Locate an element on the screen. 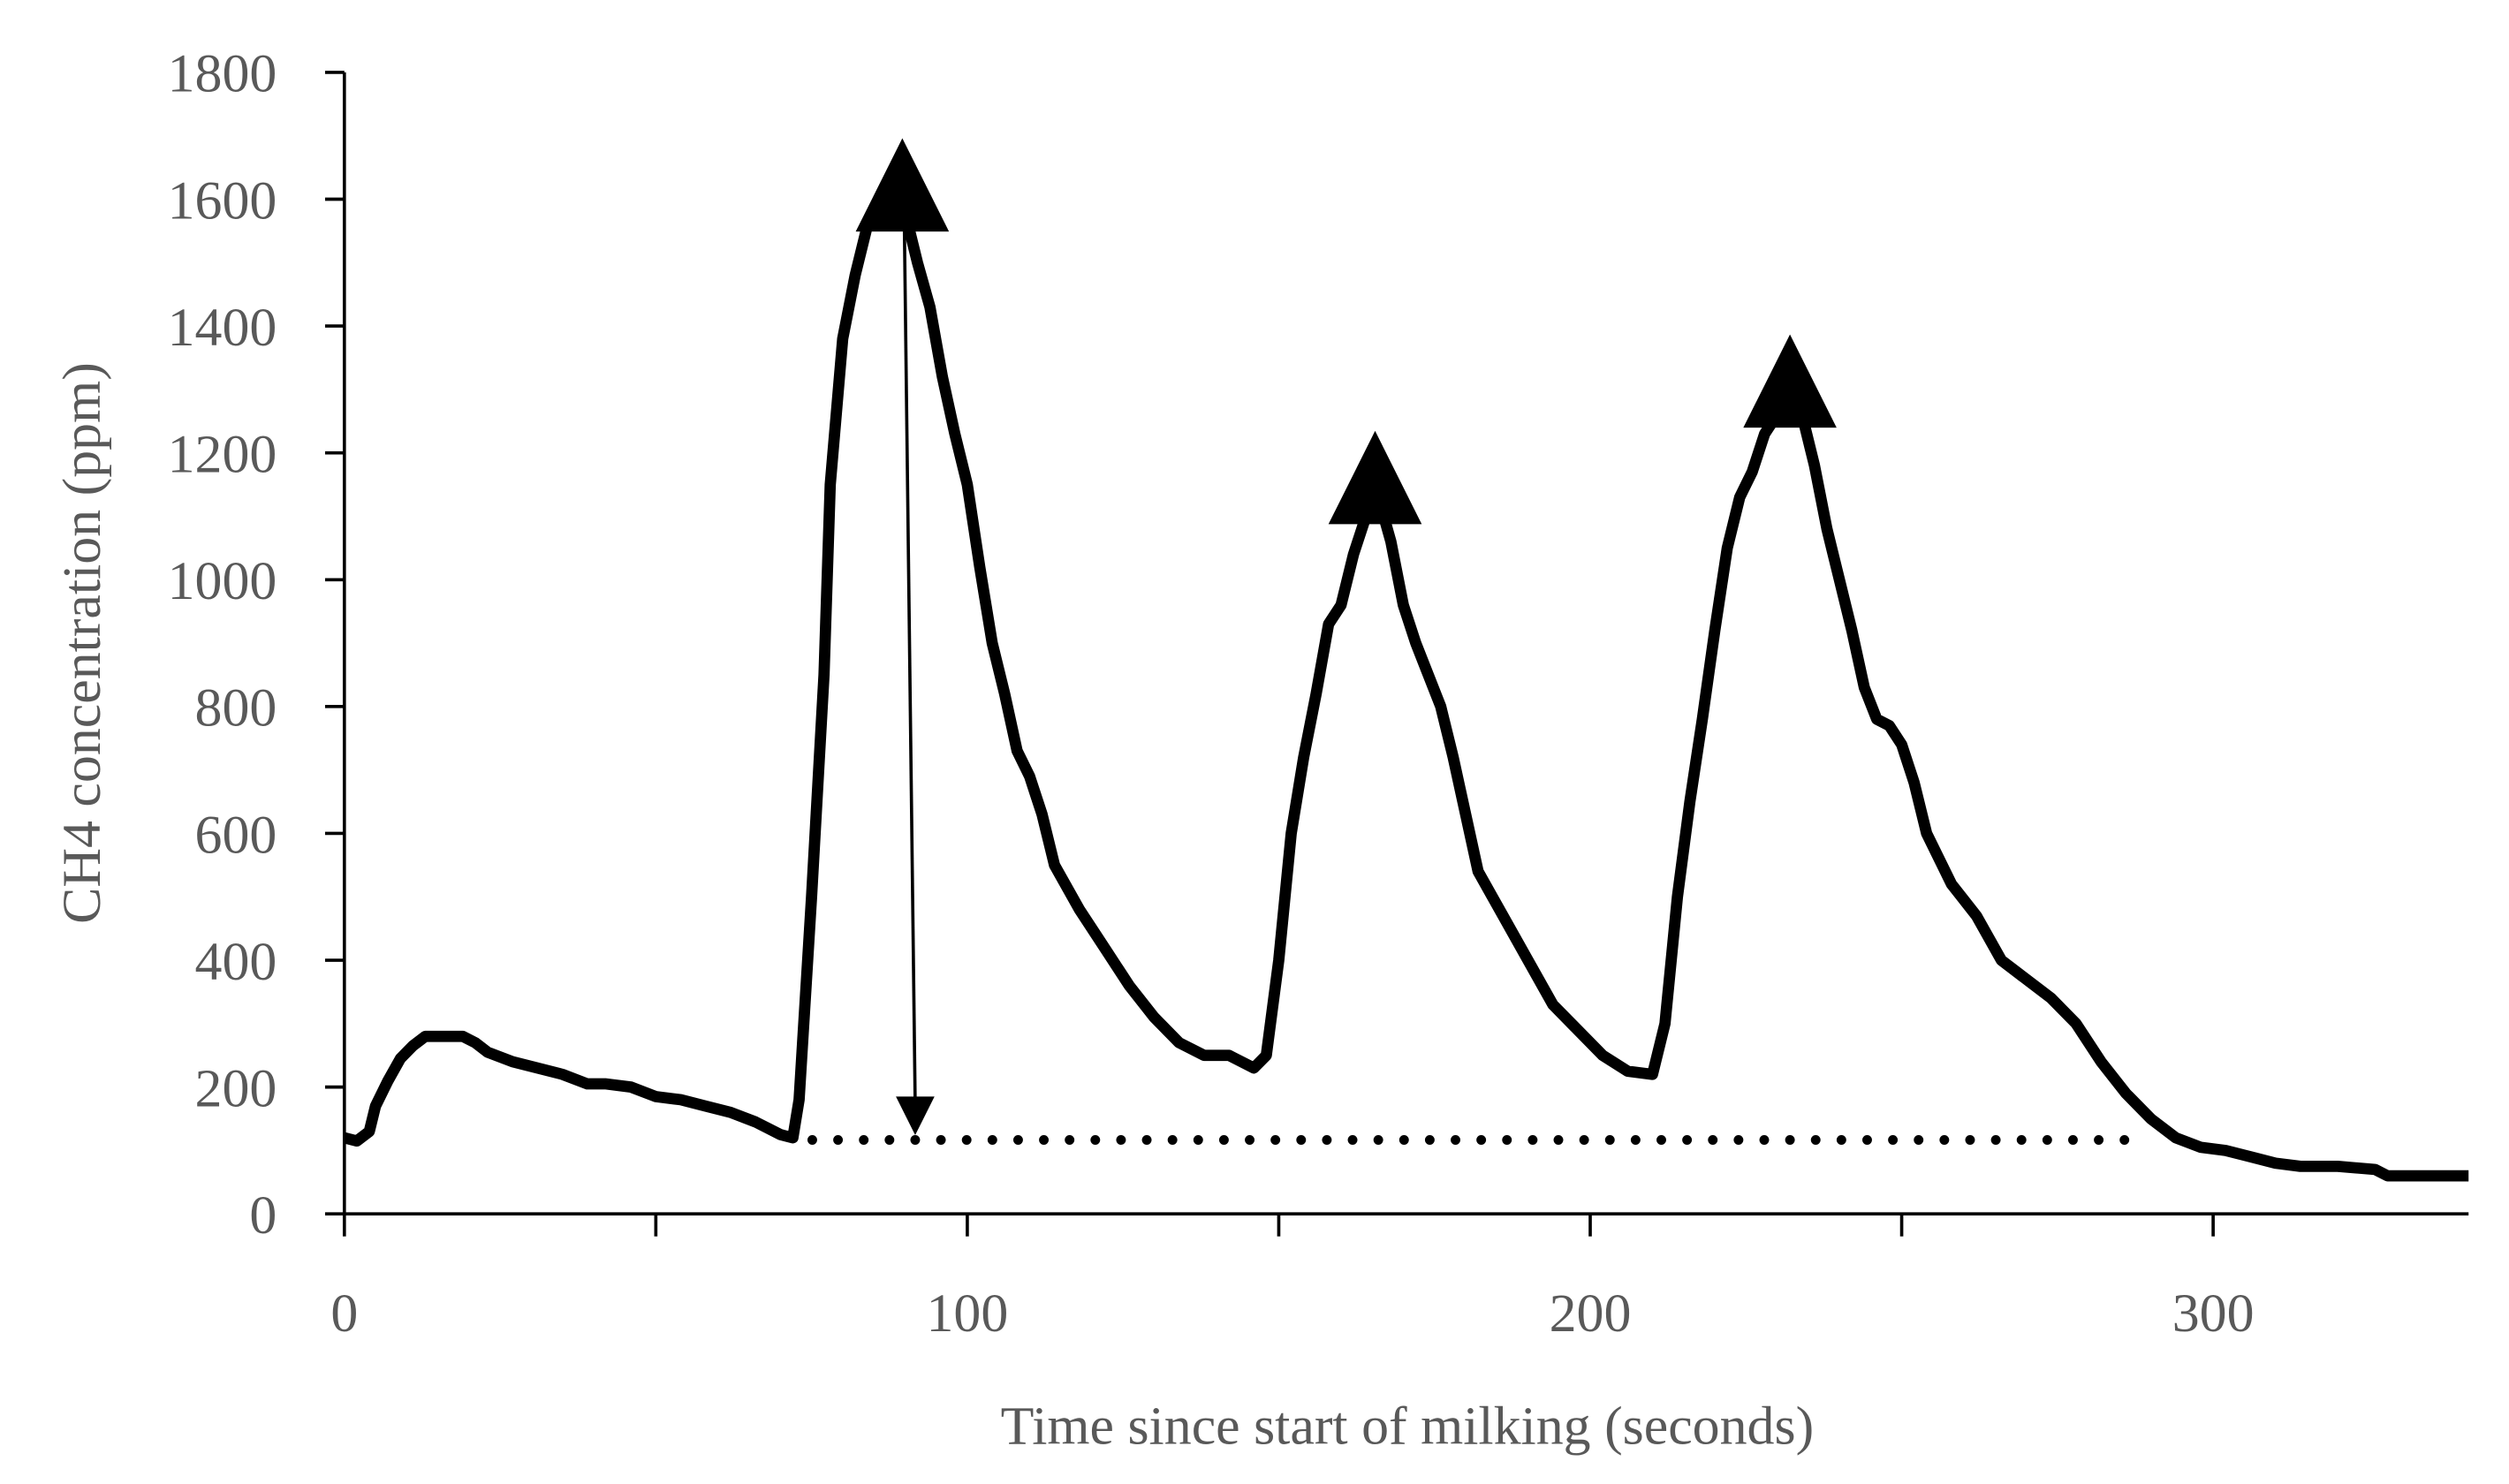 The width and height of the screenshot is (2509, 1484). y-tick-label: 600 is located at coordinates (236, 835).